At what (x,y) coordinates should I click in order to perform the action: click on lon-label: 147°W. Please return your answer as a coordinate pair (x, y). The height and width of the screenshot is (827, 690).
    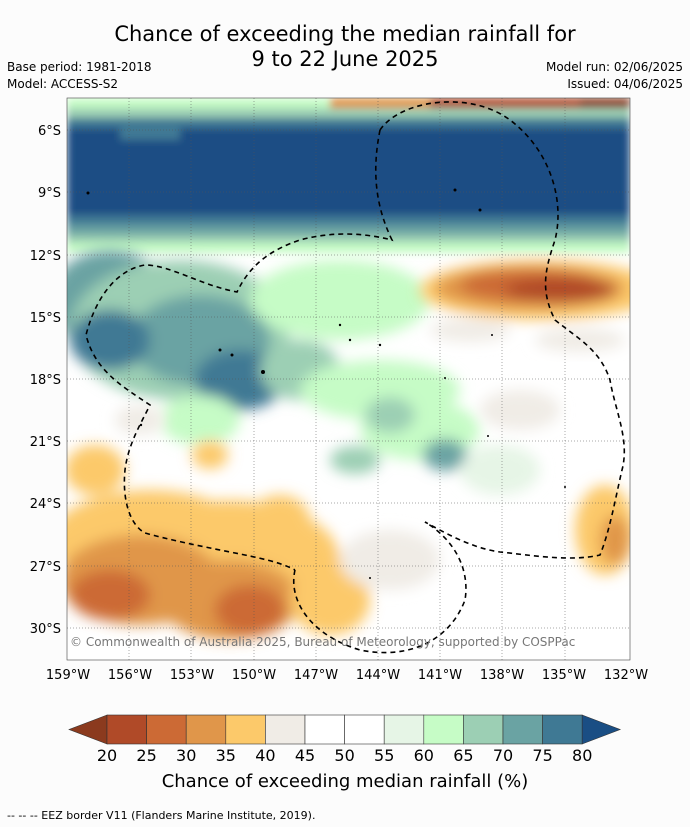
    Looking at the image, I should click on (316, 675).